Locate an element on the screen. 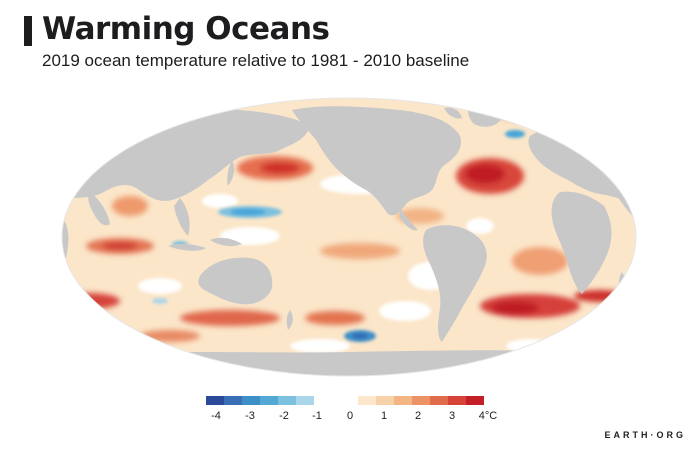 The image size is (700, 450). brand-logo: EARTH·ORG is located at coordinates (645, 435).